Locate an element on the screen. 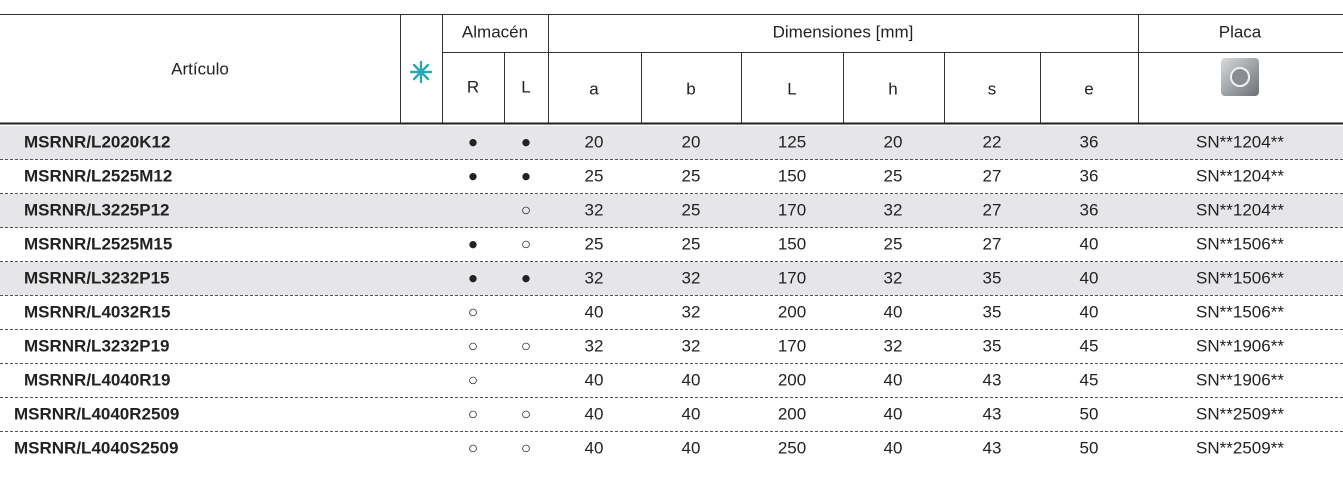 Image resolution: width=1343 pixels, height=477 pixels. coating-icon is located at coordinates (421, 72).